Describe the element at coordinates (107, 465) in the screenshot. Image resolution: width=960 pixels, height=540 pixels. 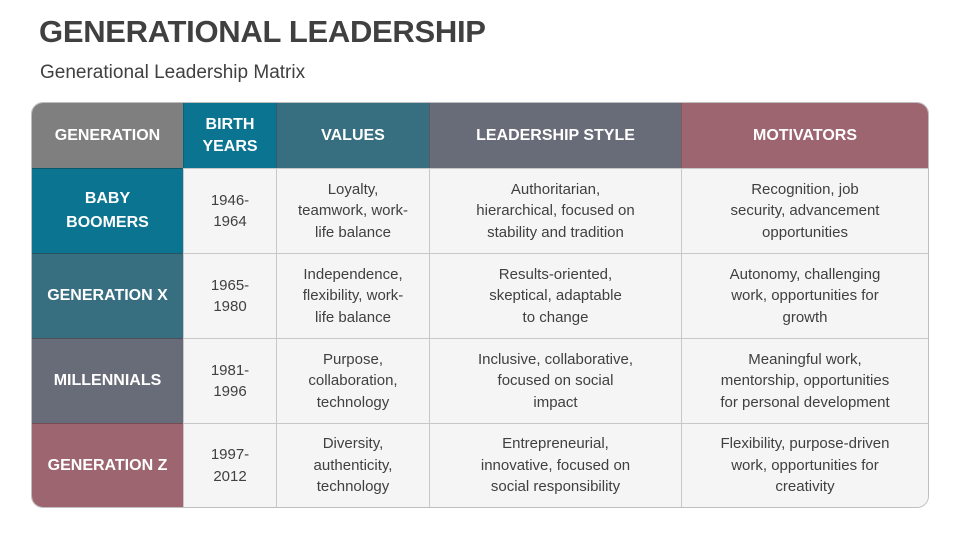
I see `row-label-generation-z: GENERATION Z` at that location.